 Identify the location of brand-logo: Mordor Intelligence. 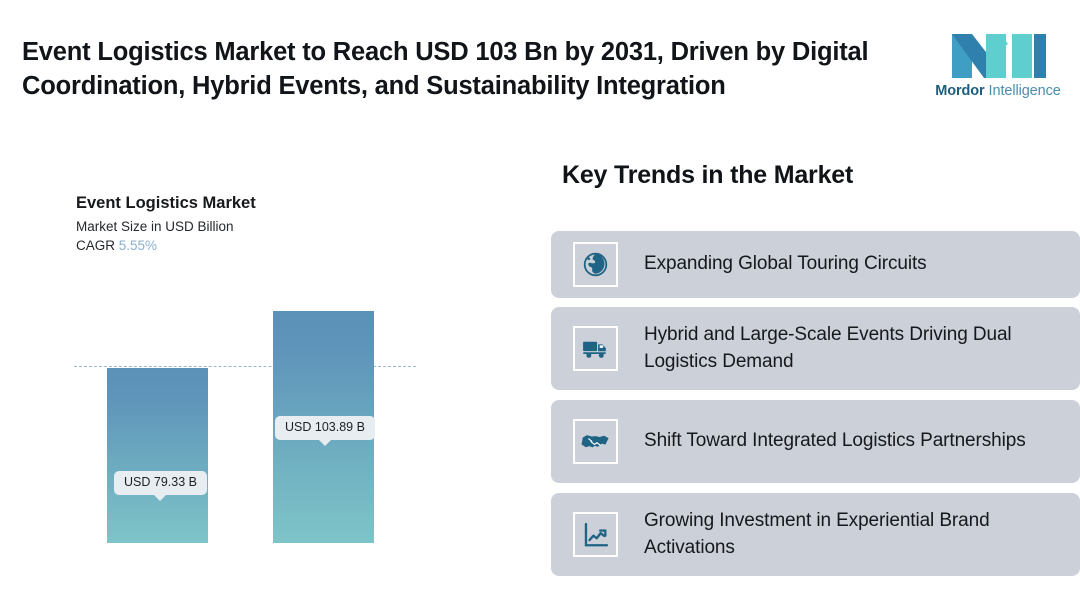
(998, 66).